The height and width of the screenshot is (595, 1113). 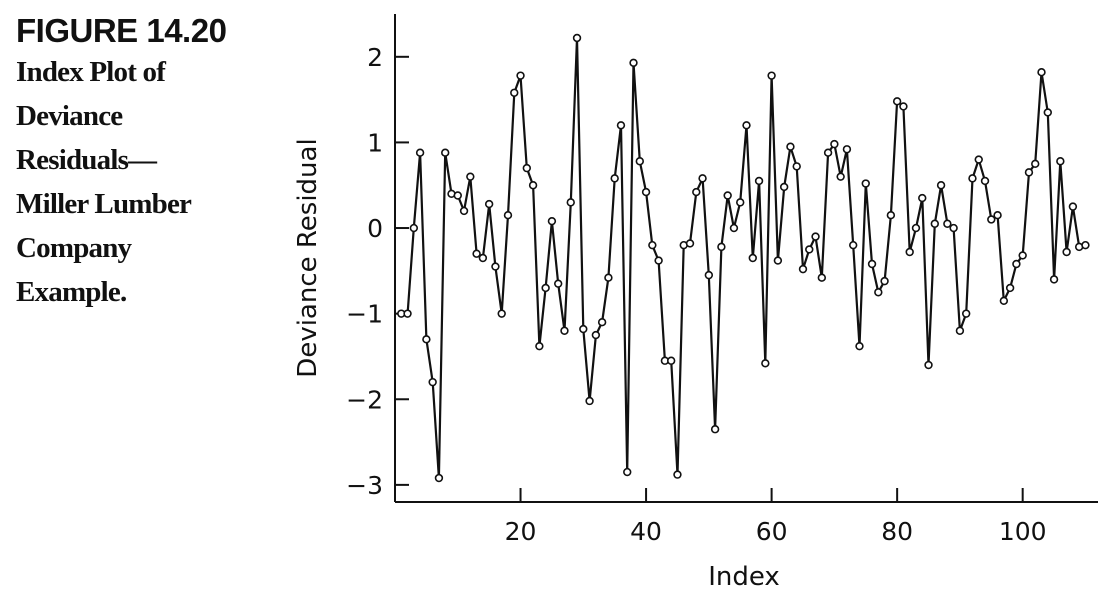 I want to click on caption-line-2: Deviance, so click(x=69, y=116).